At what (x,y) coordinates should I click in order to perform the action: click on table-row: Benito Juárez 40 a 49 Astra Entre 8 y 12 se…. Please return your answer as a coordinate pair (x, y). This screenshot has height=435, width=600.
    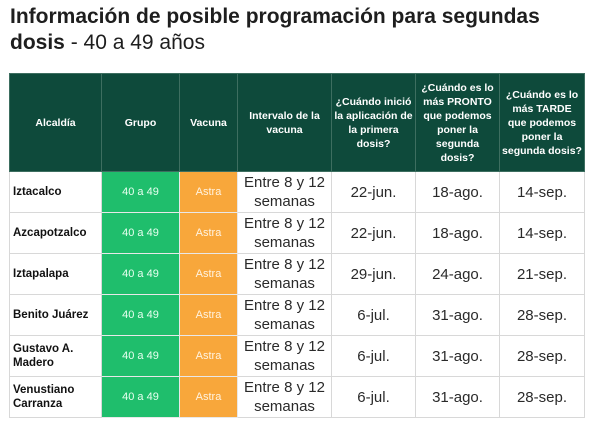
    Looking at the image, I should click on (297, 315).